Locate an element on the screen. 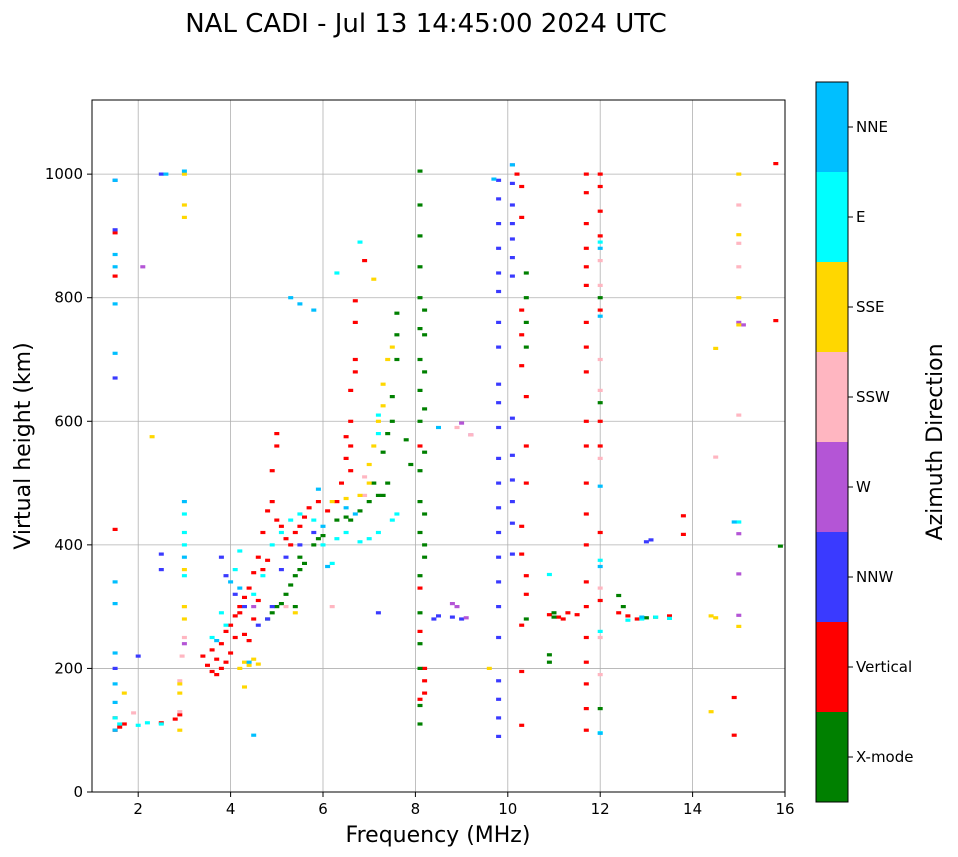  x-tick-label: 8 is located at coordinates (416, 809).